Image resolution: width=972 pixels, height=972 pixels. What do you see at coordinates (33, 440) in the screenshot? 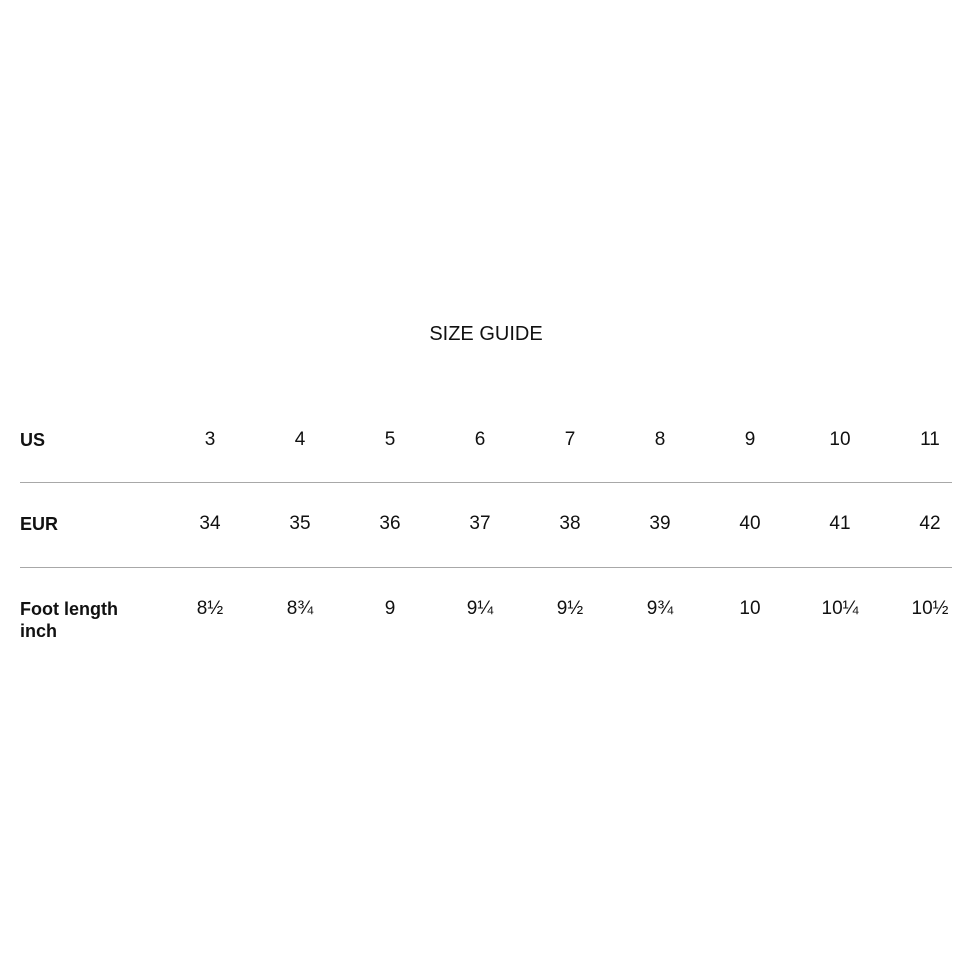
I see `row-label: US` at bounding box center [33, 440].